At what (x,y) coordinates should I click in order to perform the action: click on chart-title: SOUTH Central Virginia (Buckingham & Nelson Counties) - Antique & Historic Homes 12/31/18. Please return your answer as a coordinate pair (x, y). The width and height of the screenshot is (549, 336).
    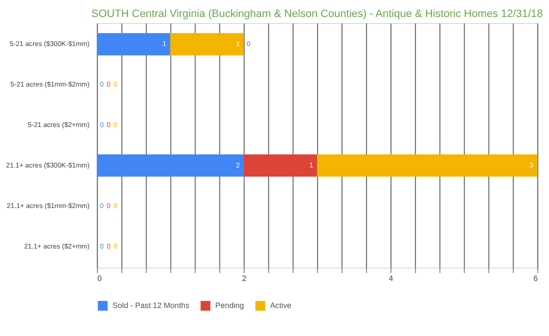
    Looking at the image, I should click on (317, 14).